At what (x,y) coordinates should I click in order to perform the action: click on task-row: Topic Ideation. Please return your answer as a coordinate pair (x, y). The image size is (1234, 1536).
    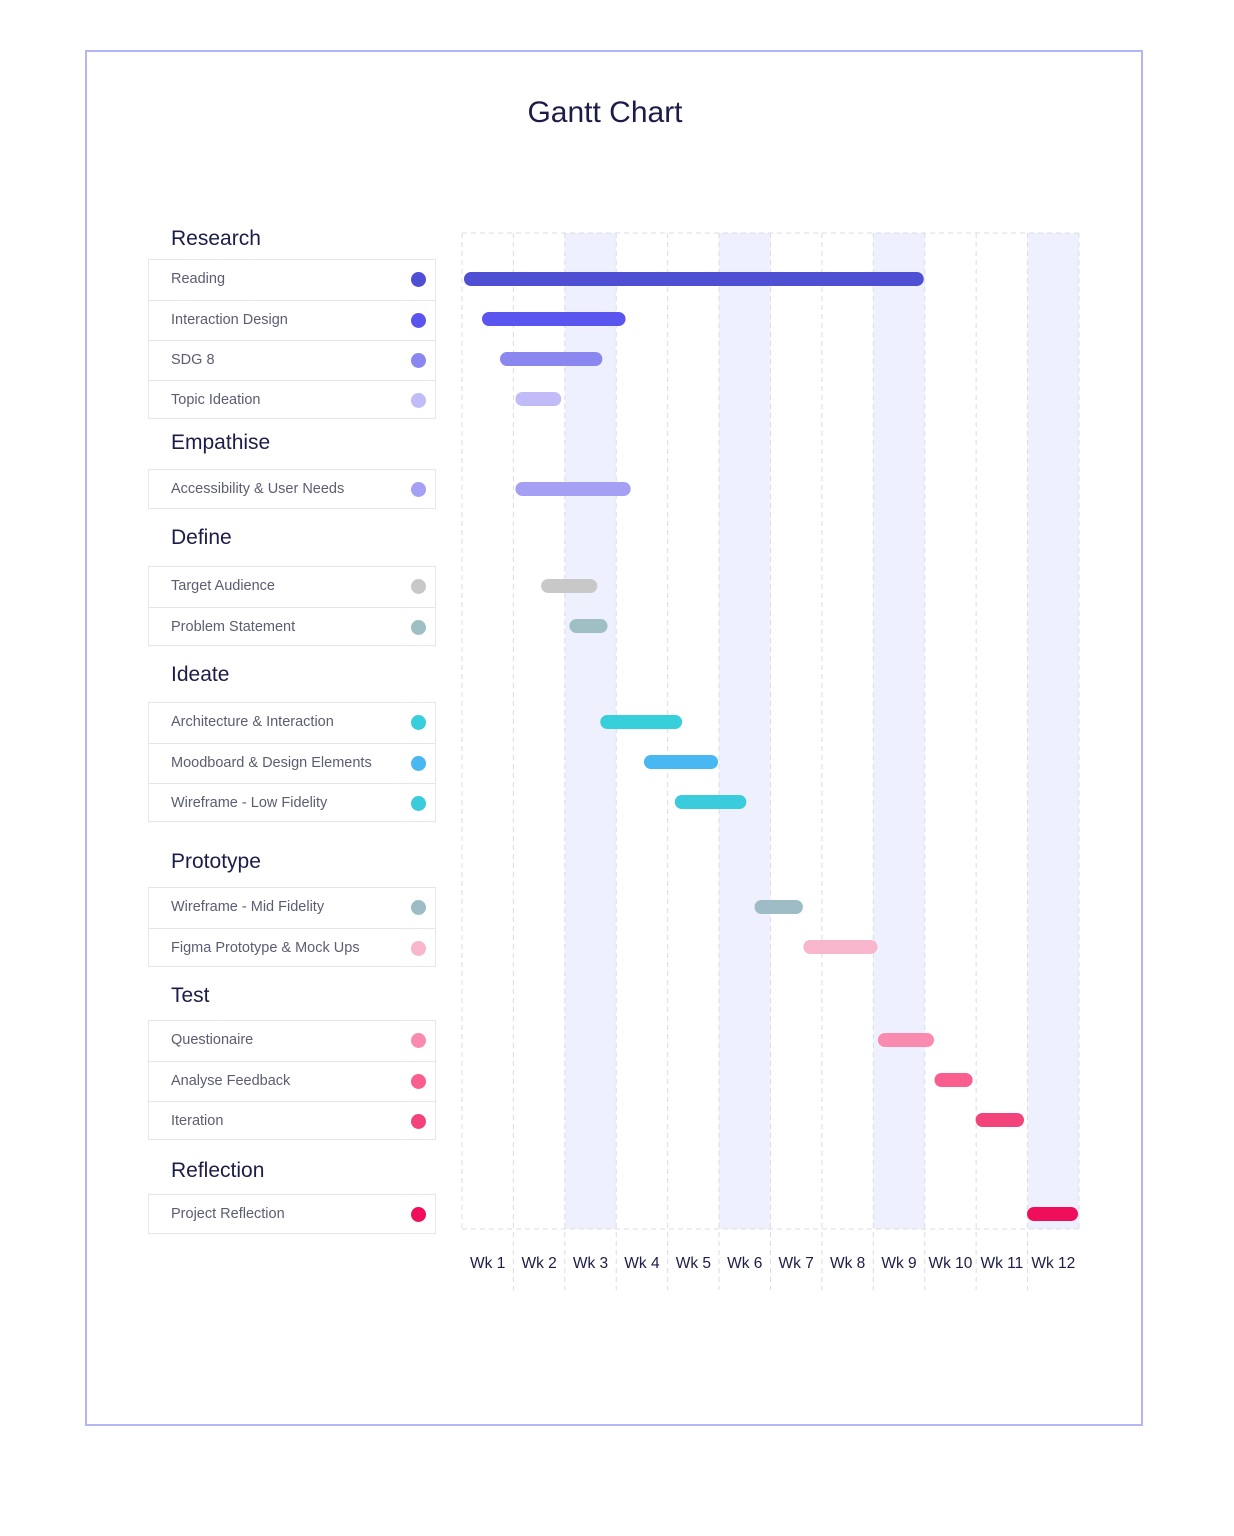
    Looking at the image, I should click on (292, 400).